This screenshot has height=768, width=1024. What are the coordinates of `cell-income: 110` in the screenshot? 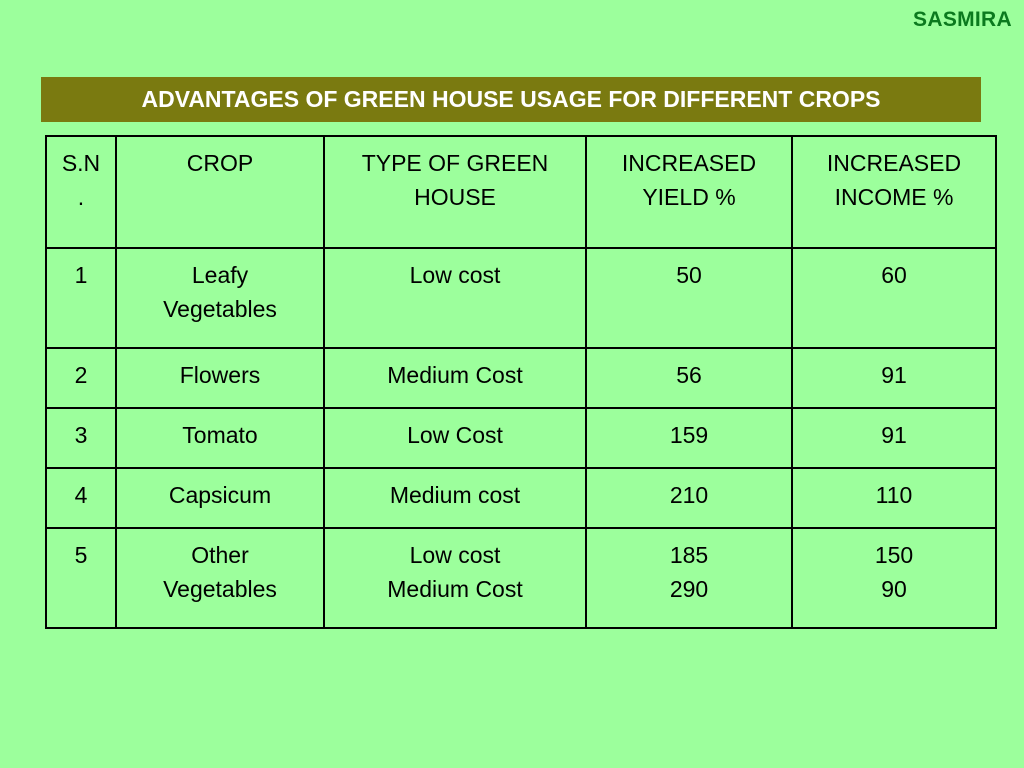 It's located at (894, 498).